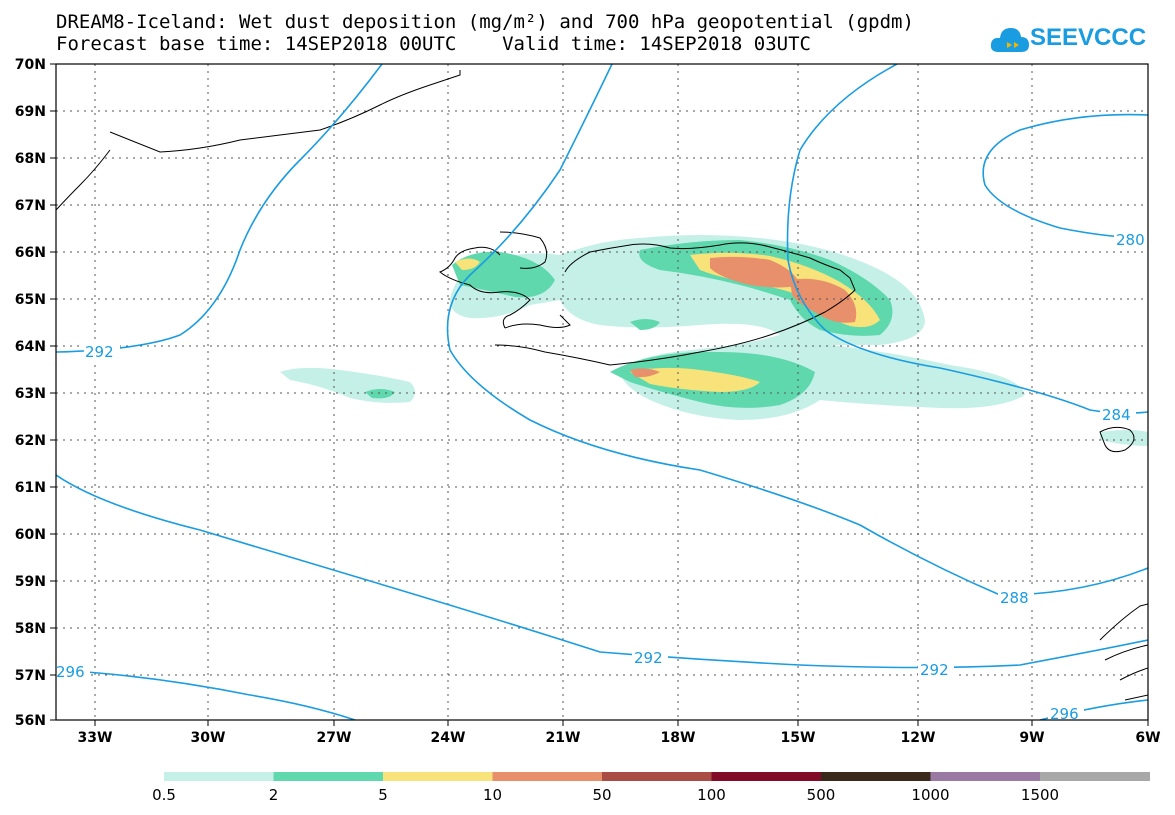  I want to click on colorbar-label: 5, so click(383, 795).